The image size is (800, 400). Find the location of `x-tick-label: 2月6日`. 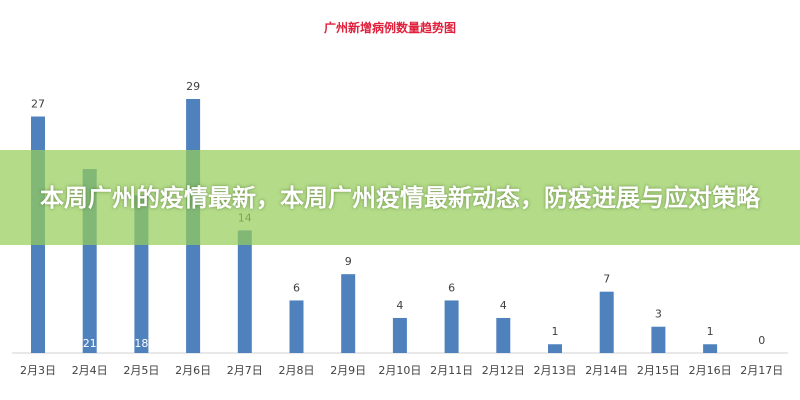

x-tick-label: 2月6日 is located at coordinates (193, 370).